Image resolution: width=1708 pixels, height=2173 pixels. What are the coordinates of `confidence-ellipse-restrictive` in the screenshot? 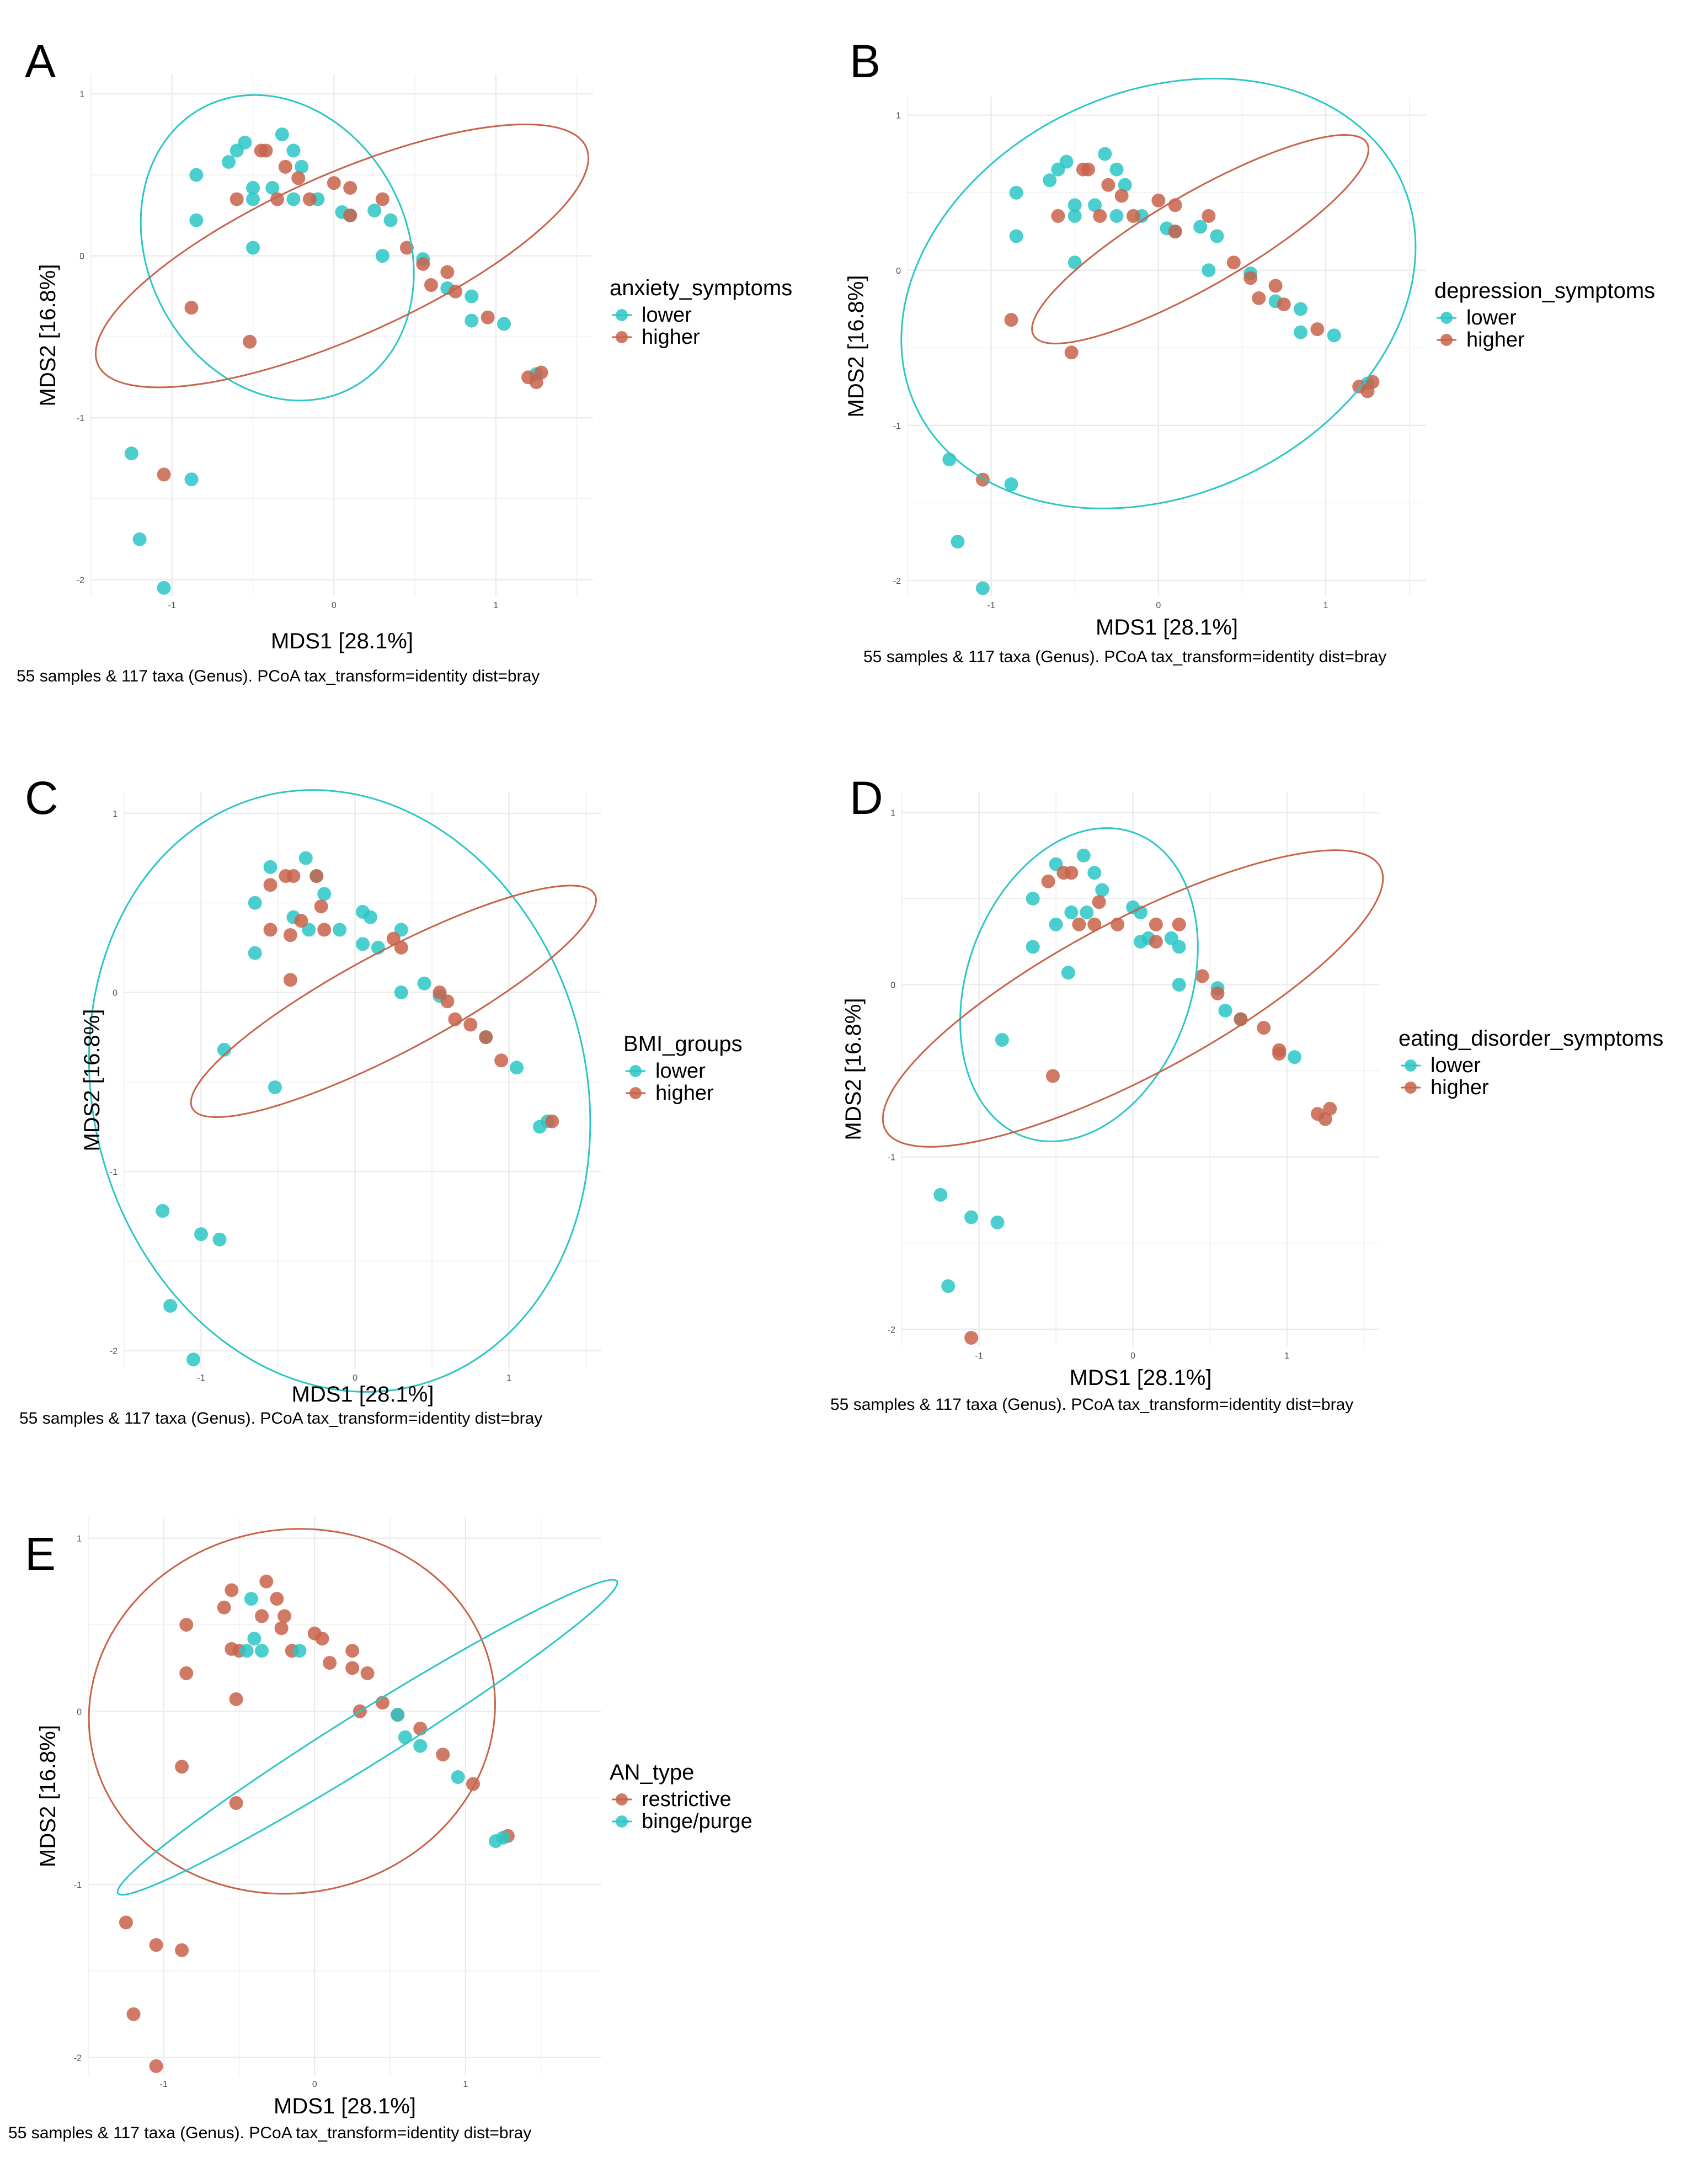 It's located at (292, 1711).